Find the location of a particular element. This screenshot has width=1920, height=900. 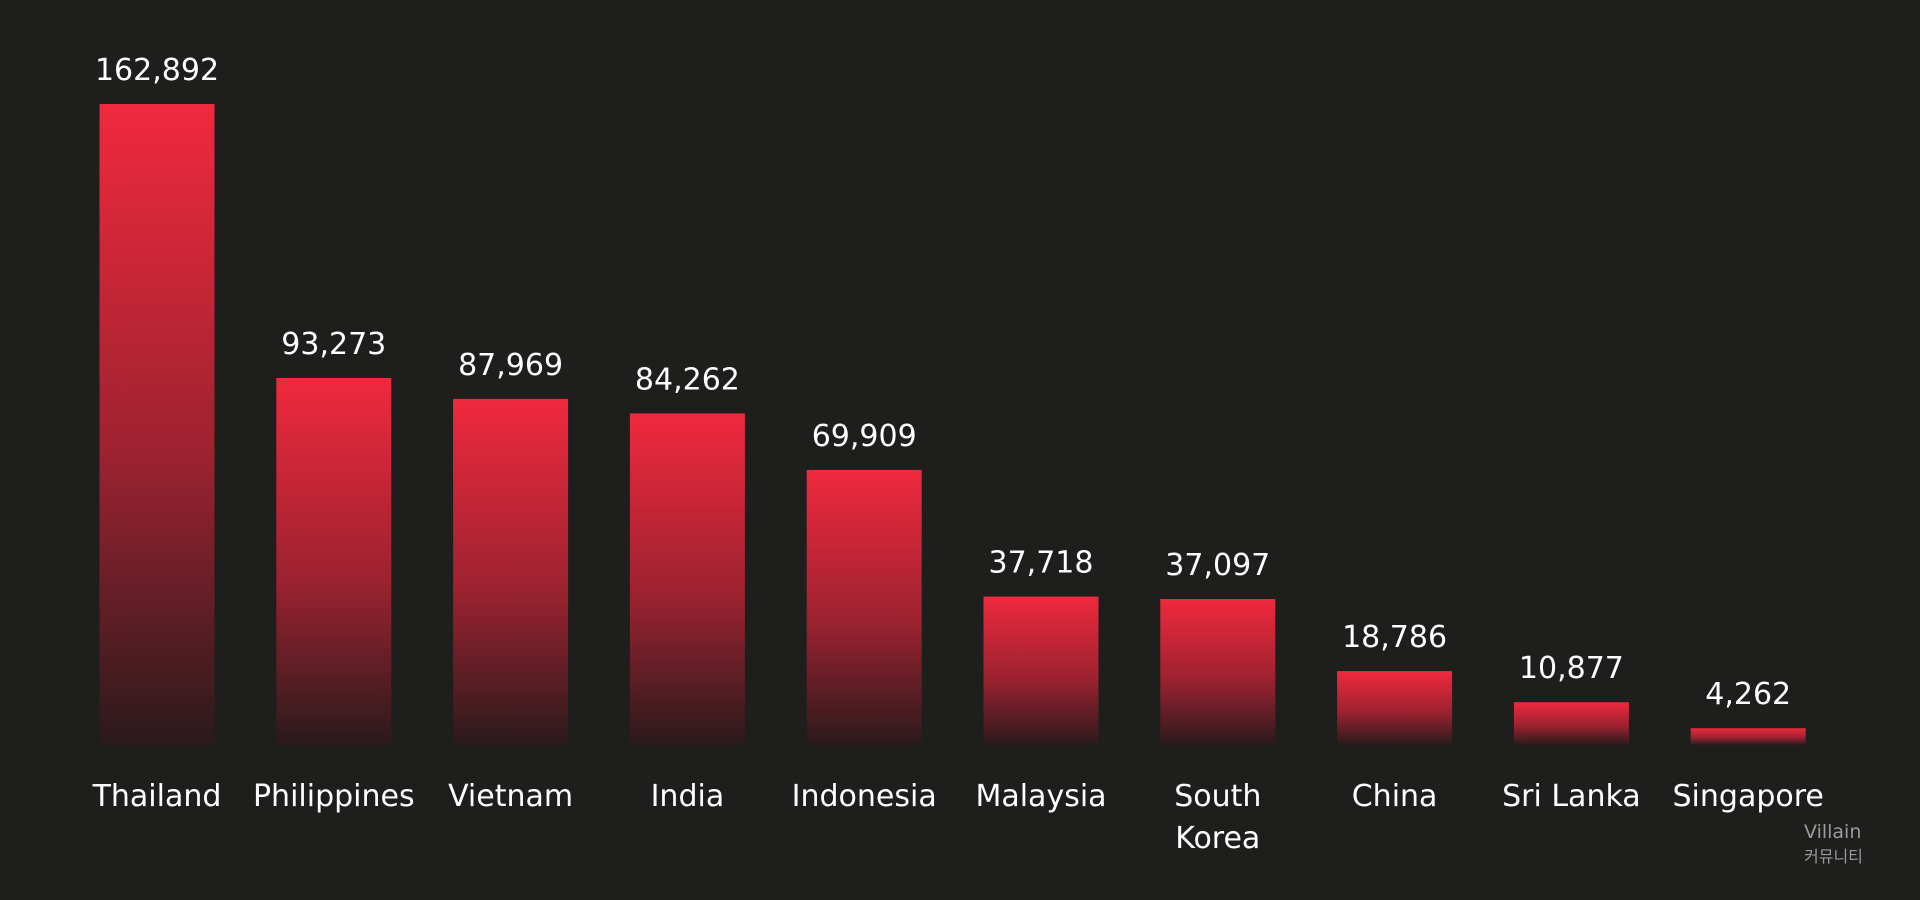

x-tick-label: Sri Lanka is located at coordinates (1571, 796).